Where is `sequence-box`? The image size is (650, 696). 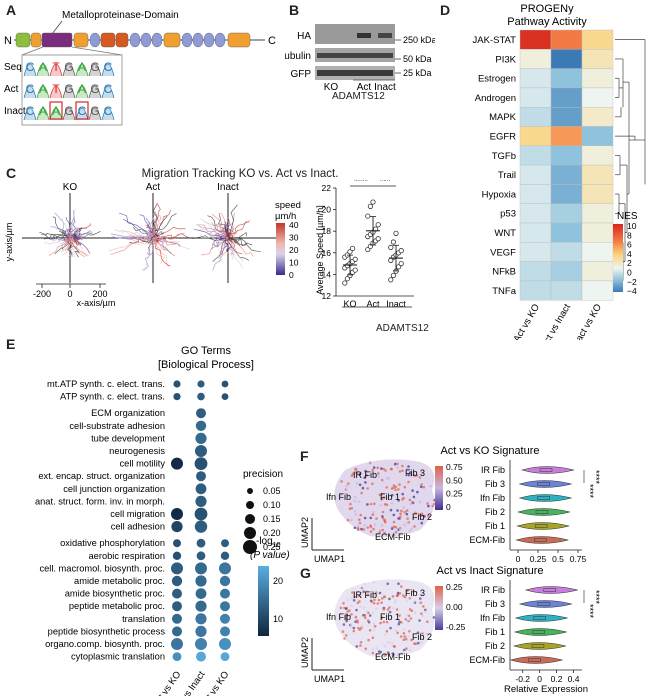 sequence-box is located at coordinates (72, 90).